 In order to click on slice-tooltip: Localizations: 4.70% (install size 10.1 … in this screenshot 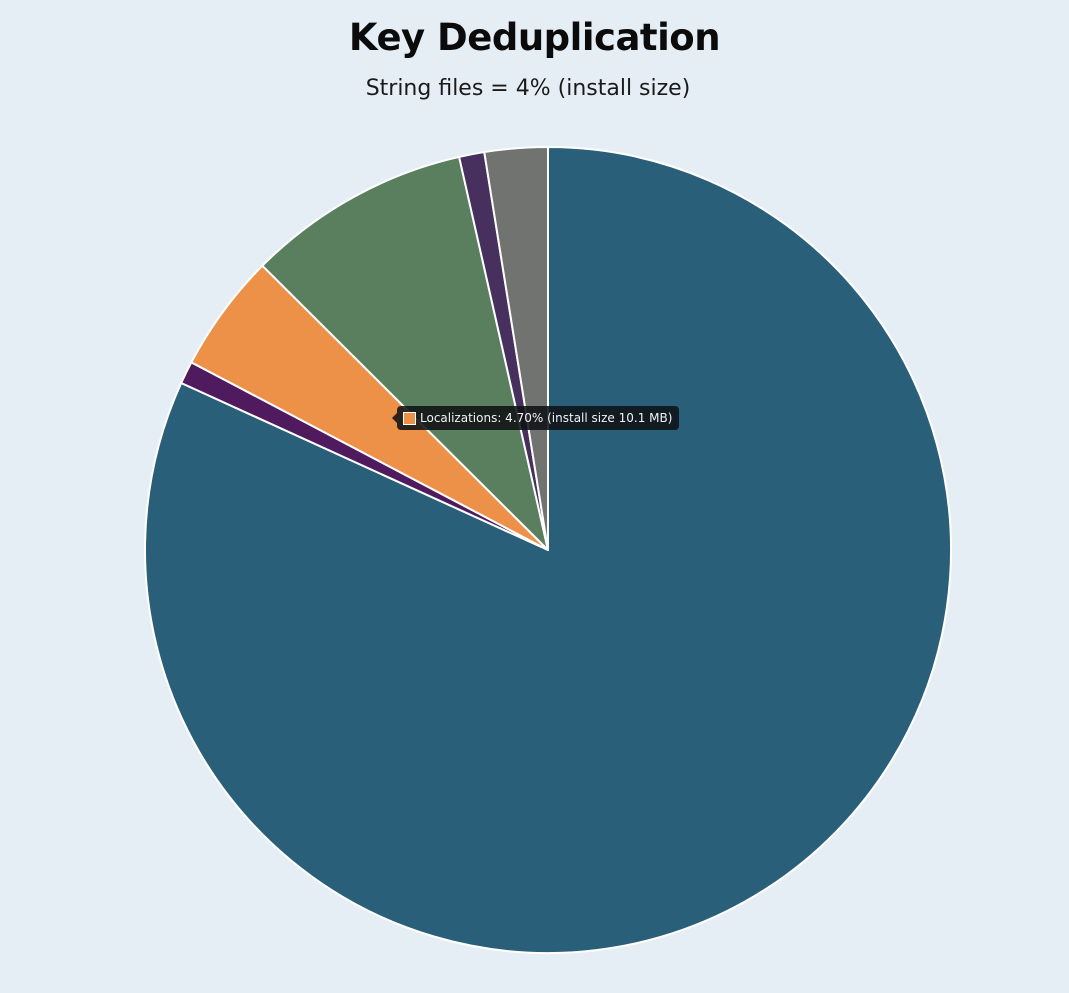, I will do `click(535, 418)`.